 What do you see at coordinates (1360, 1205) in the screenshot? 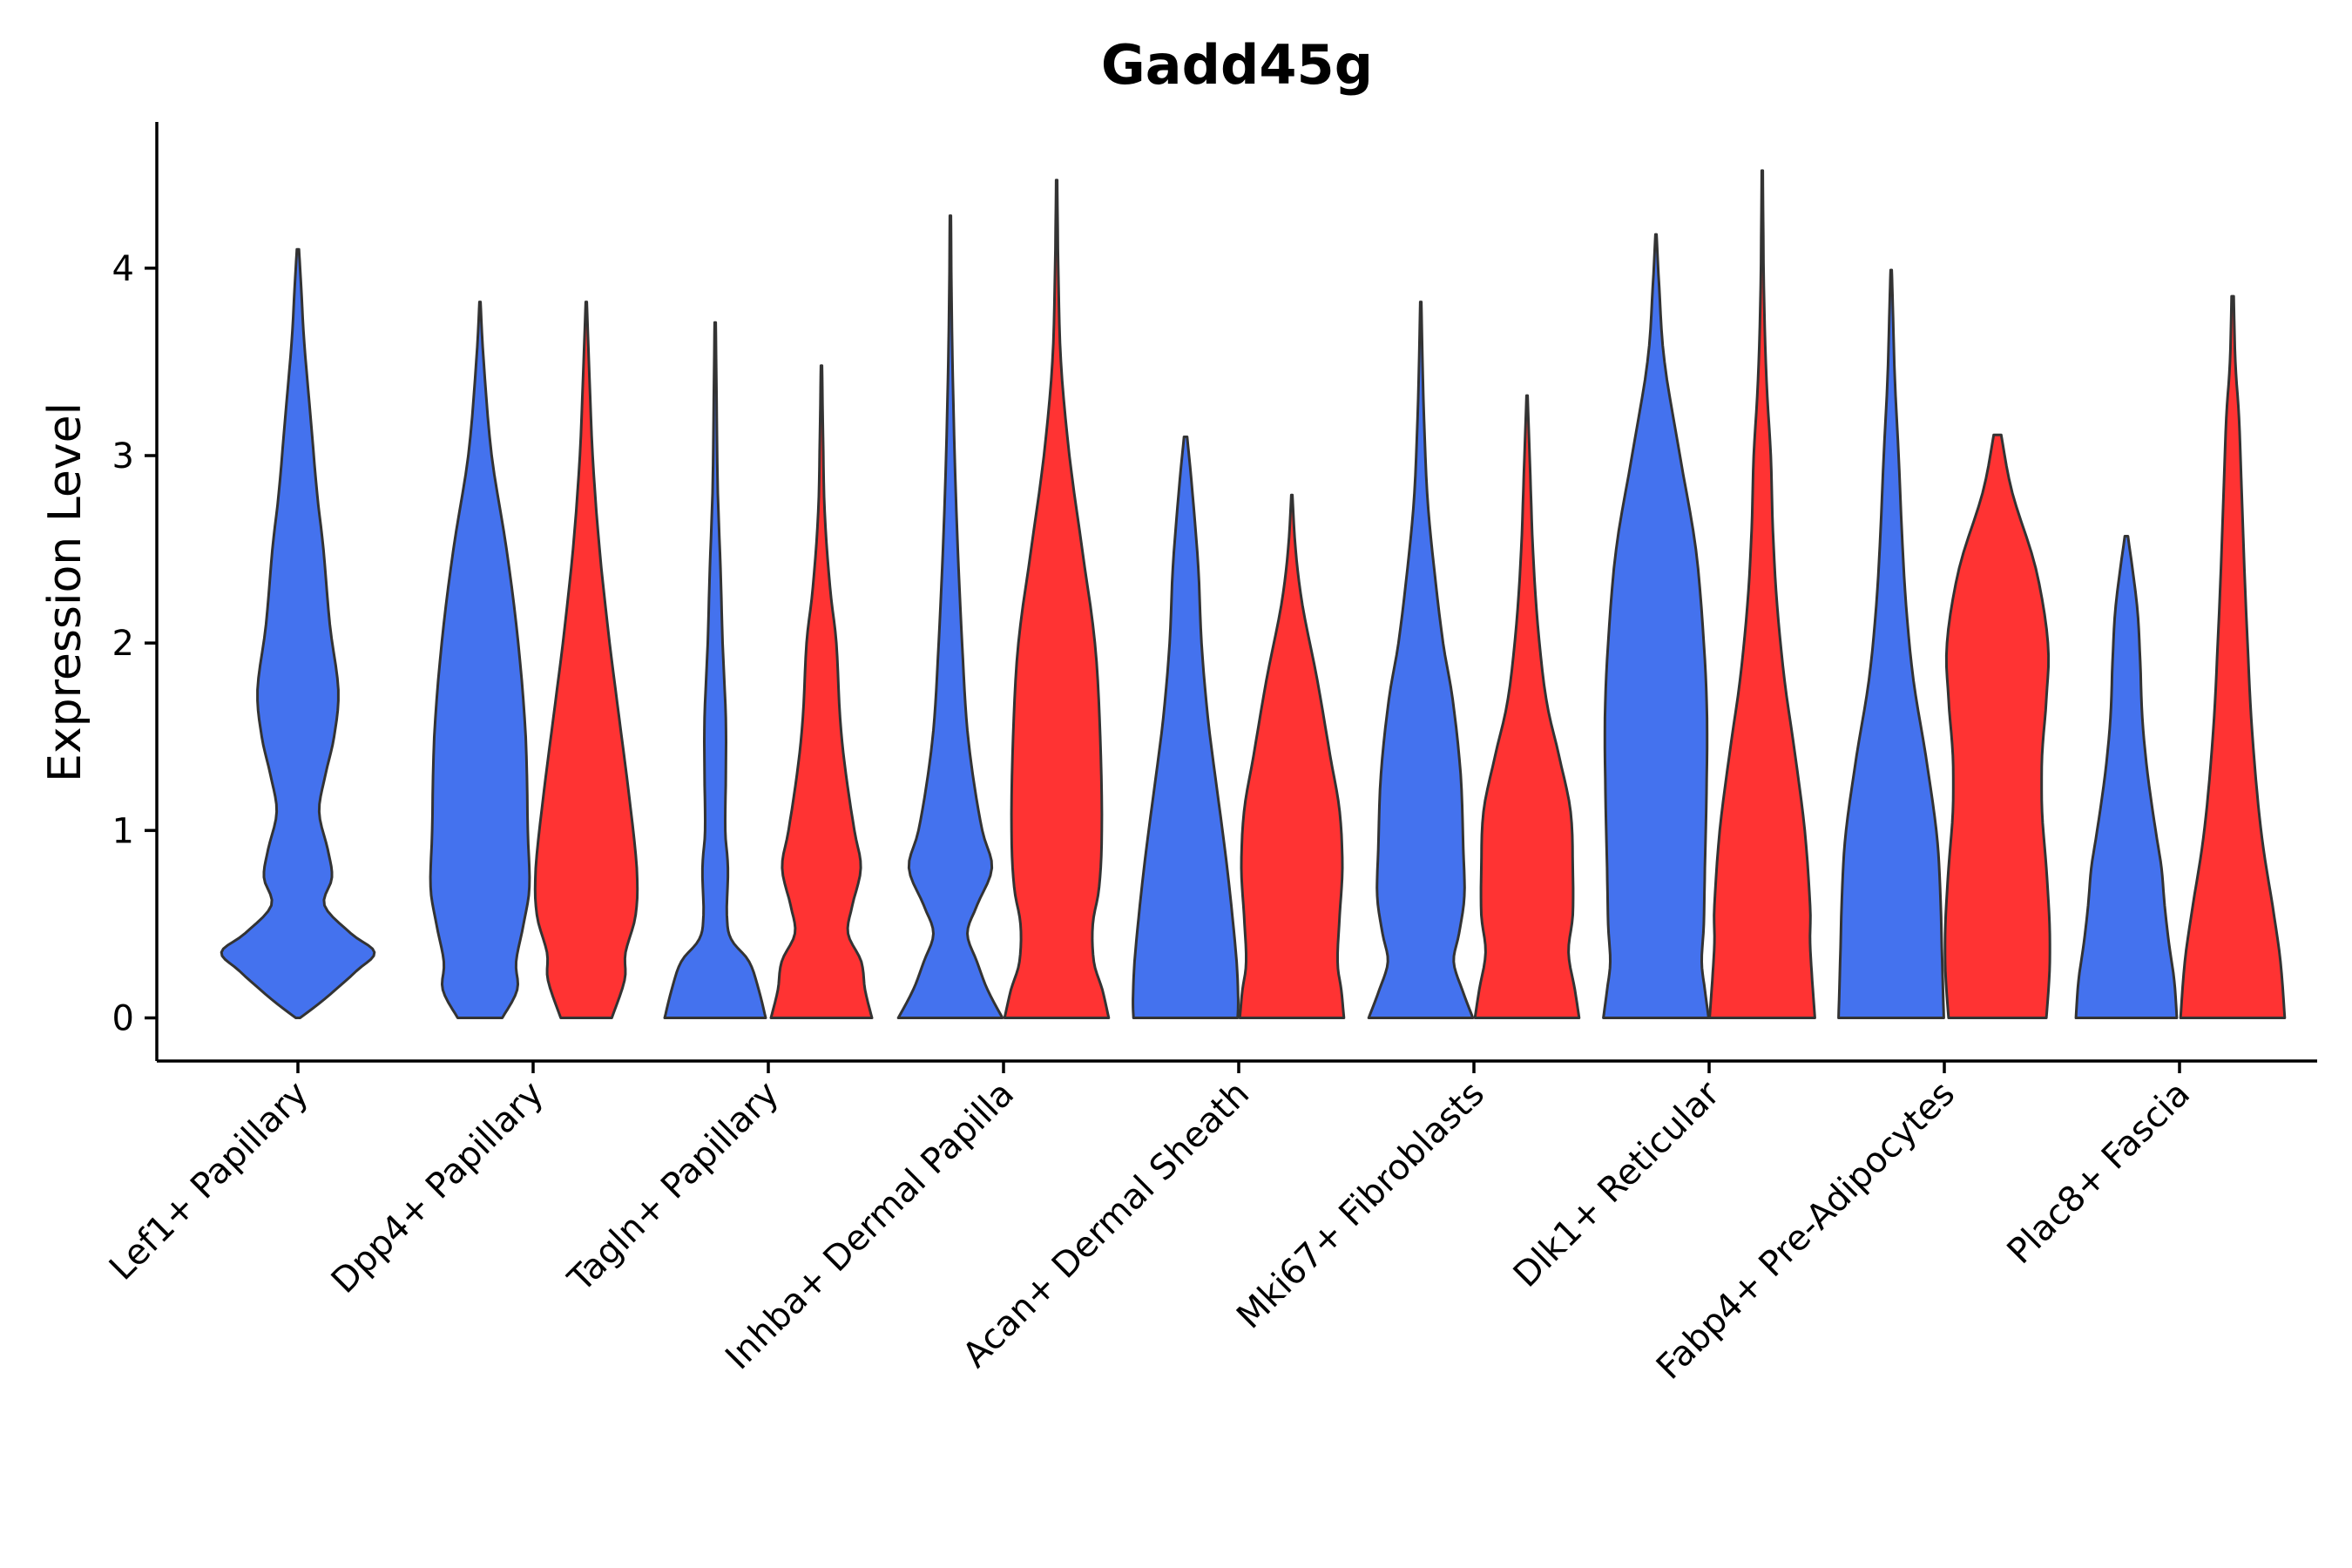
I see `category-label-5: Mki67+ Fibroblasts` at bounding box center [1360, 1205].